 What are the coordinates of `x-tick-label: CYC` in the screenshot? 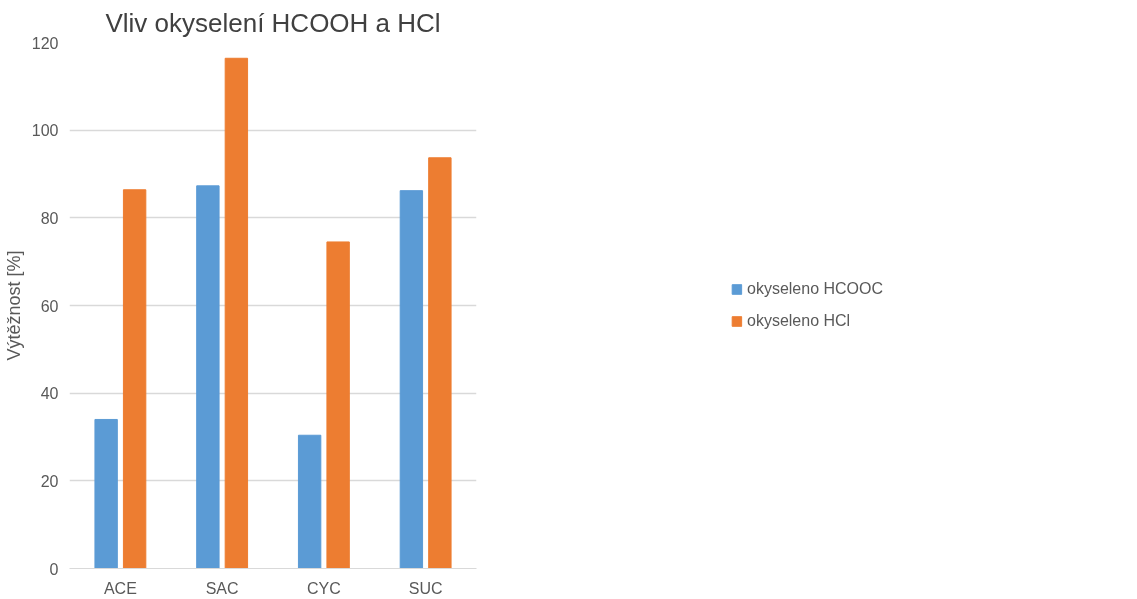 It's located at (323, 588).